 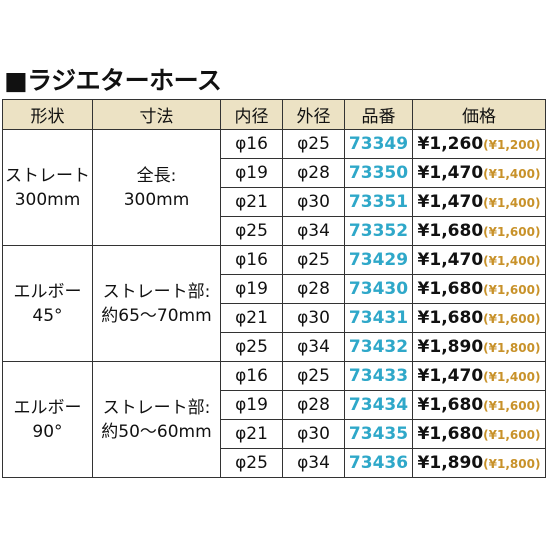 I want to click on header-outer-diameter: 外径, so click(x=313, y=114).